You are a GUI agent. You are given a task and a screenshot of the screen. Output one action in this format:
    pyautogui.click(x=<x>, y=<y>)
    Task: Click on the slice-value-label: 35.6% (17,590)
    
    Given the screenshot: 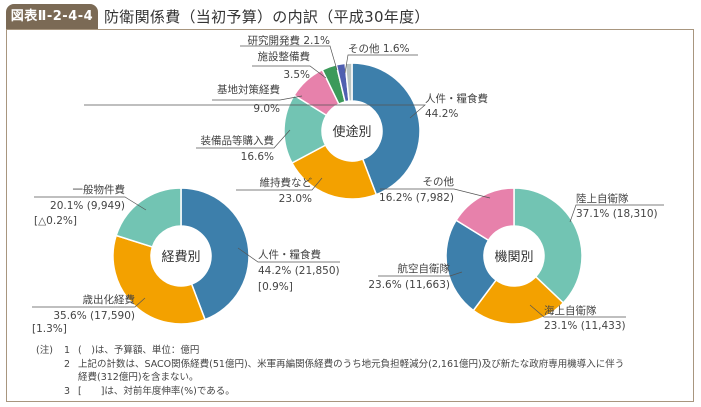 What is the action you would take?
    pyautogui.click(x=94, y=316)
    